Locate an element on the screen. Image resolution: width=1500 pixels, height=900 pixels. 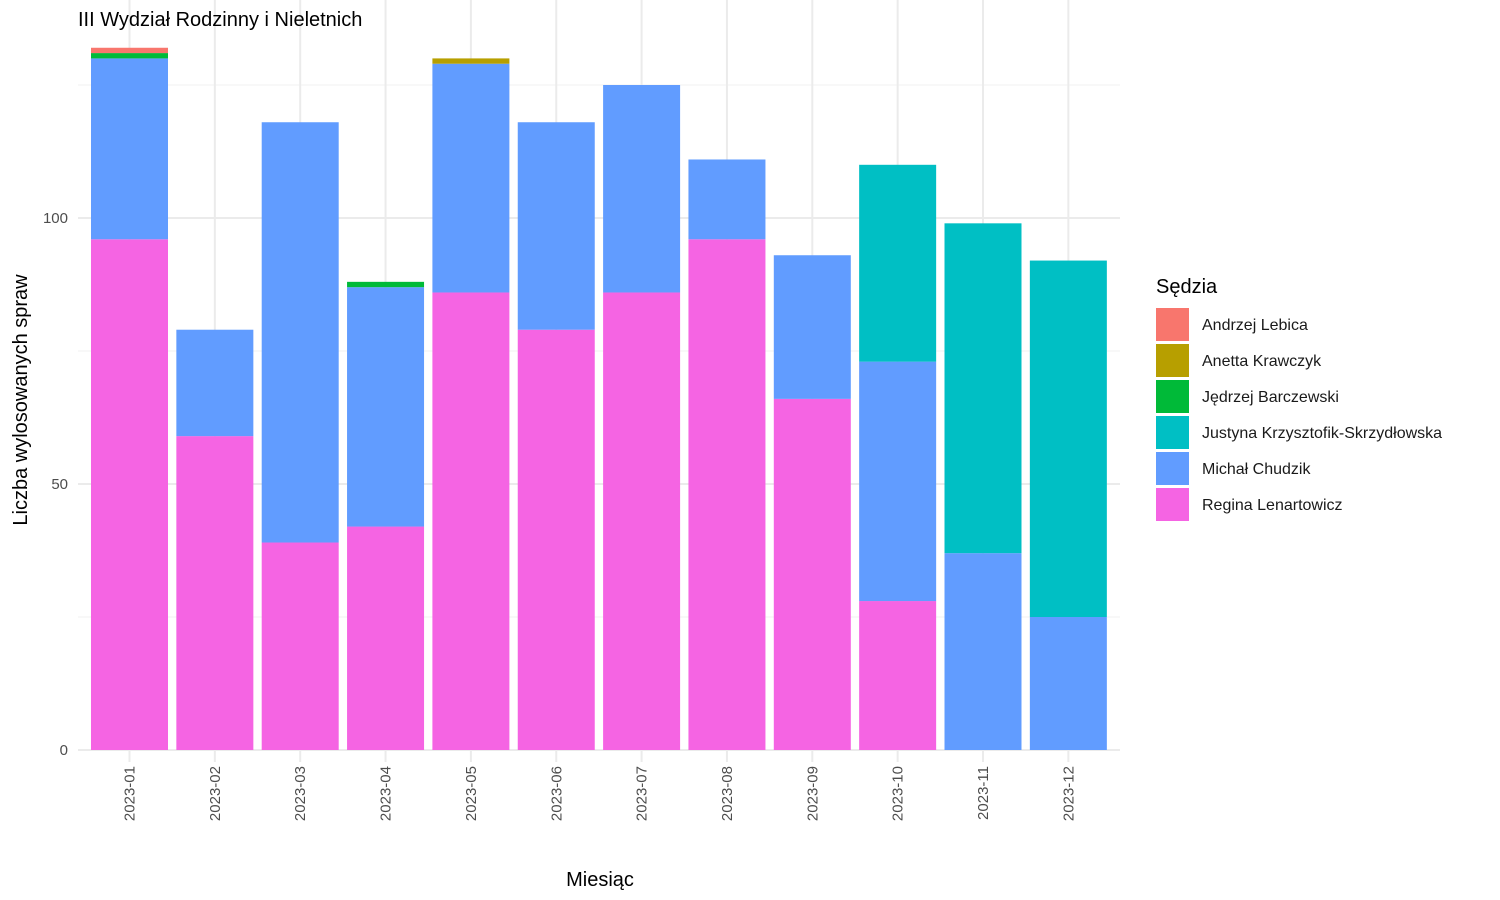
y-tick-label: 0 is located at coordinates (64, 750).